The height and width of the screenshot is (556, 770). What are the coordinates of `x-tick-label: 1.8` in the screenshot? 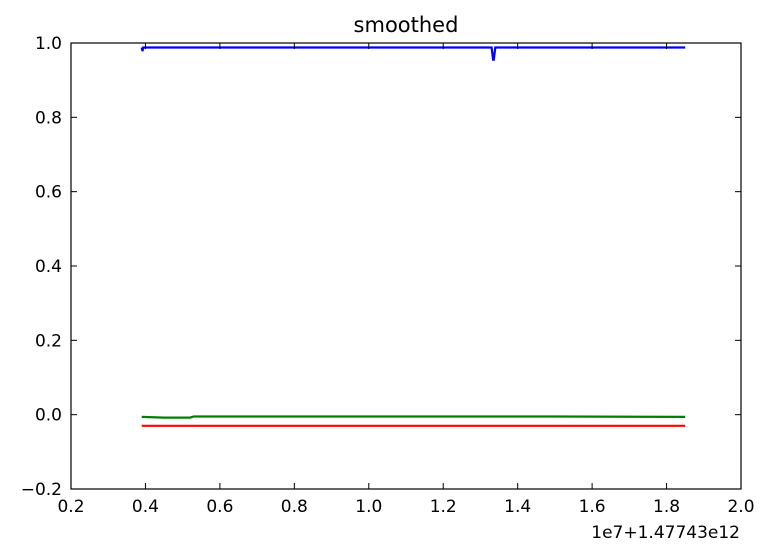 It's located at (666, 507).